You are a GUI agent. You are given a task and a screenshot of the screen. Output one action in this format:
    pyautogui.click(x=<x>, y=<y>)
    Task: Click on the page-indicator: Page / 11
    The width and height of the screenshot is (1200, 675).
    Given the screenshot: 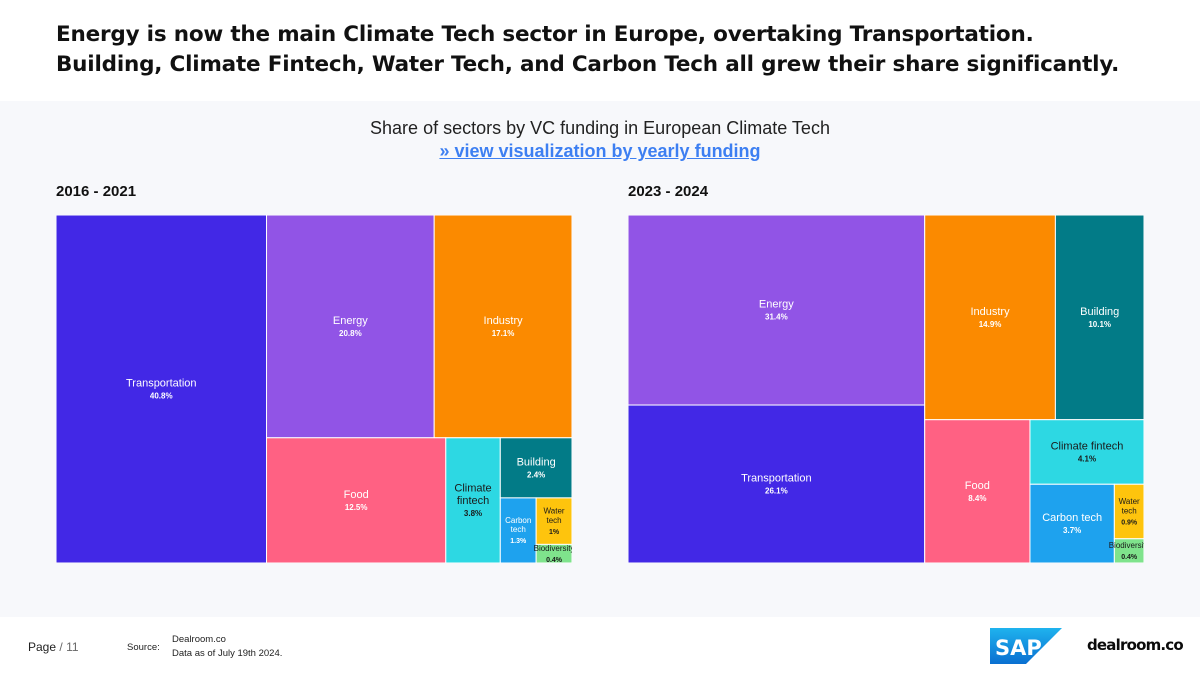 What is the action you would take?
    pyautogui.click(x=53, y=647)
    